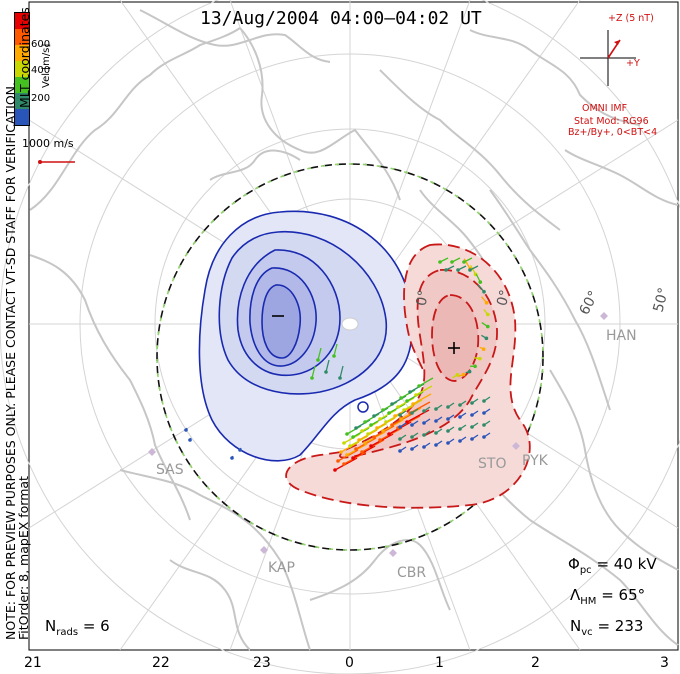 This screenshot has width=680, height=674. Describe the element at coordinates (611, 121) in the screenshot. I see `imf-model: Stat Mod: RG96` at that location.